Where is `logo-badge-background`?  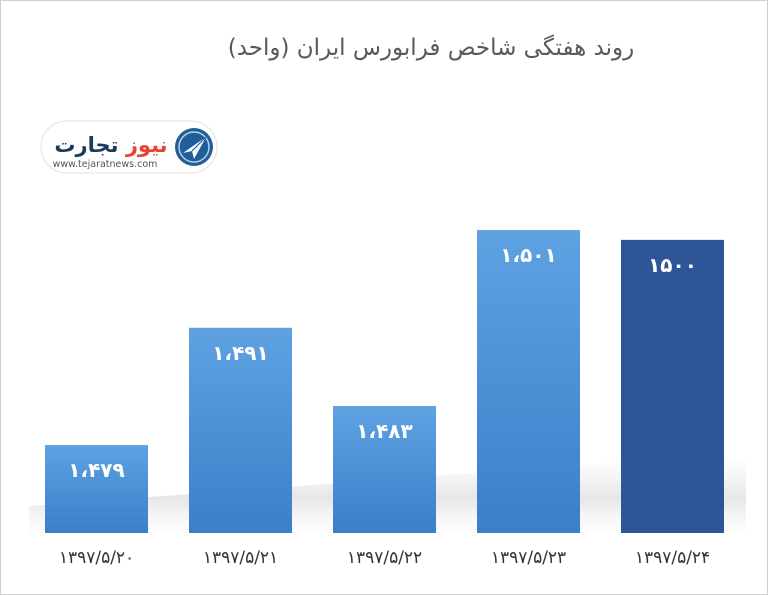
logo-badge-background is located at coordinates (129, 147).